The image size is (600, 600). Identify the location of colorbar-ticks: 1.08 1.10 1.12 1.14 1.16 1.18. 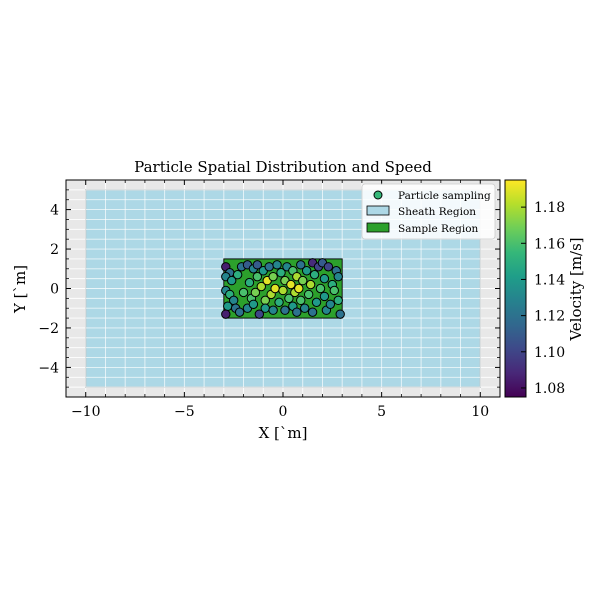
(543, 298).